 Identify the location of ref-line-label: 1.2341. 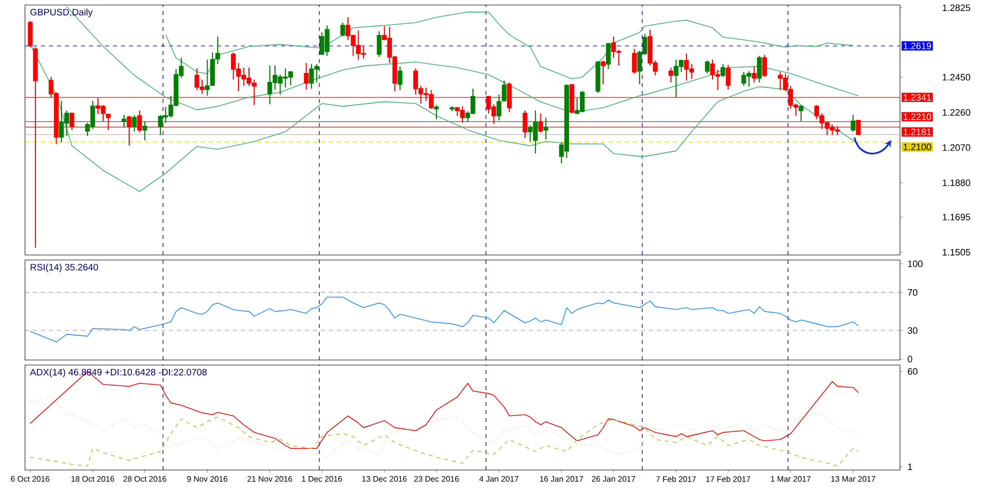
(918, 97).